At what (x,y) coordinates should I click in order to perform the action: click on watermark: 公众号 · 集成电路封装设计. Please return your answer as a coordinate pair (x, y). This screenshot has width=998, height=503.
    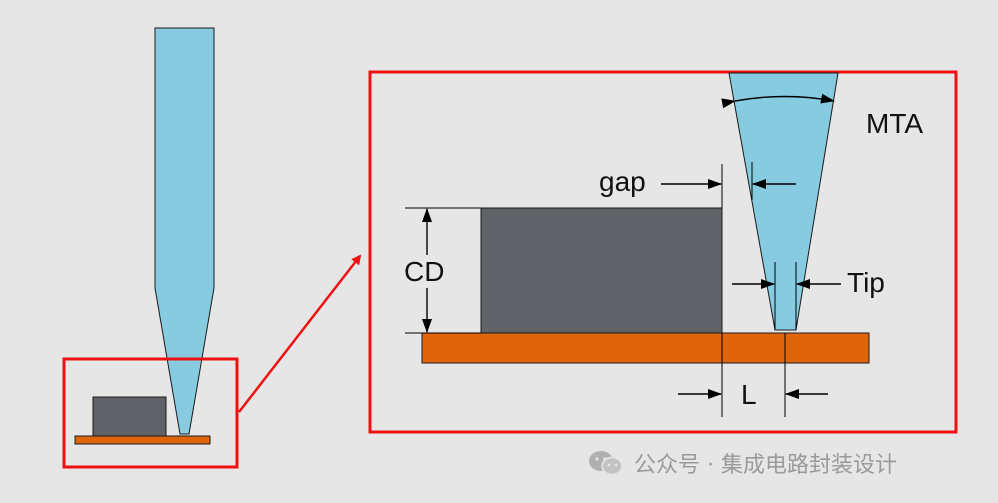
    Looking at the image, I should click on (741, 463).